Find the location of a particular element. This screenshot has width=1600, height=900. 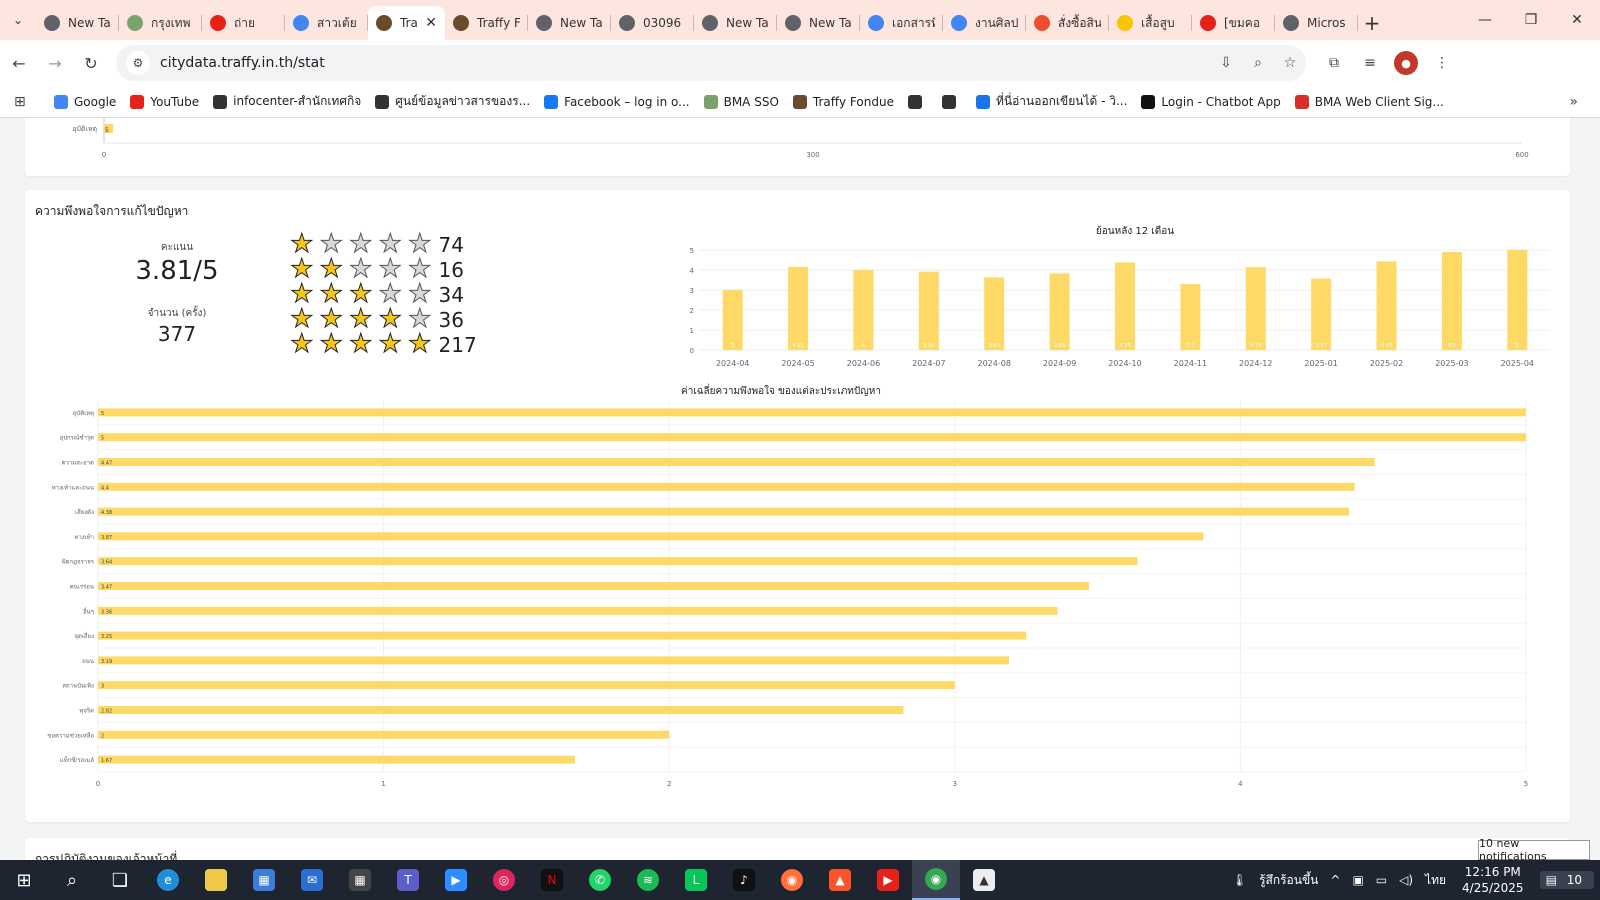

maximize-button: ❐ is located at coordinates (1531, 20).